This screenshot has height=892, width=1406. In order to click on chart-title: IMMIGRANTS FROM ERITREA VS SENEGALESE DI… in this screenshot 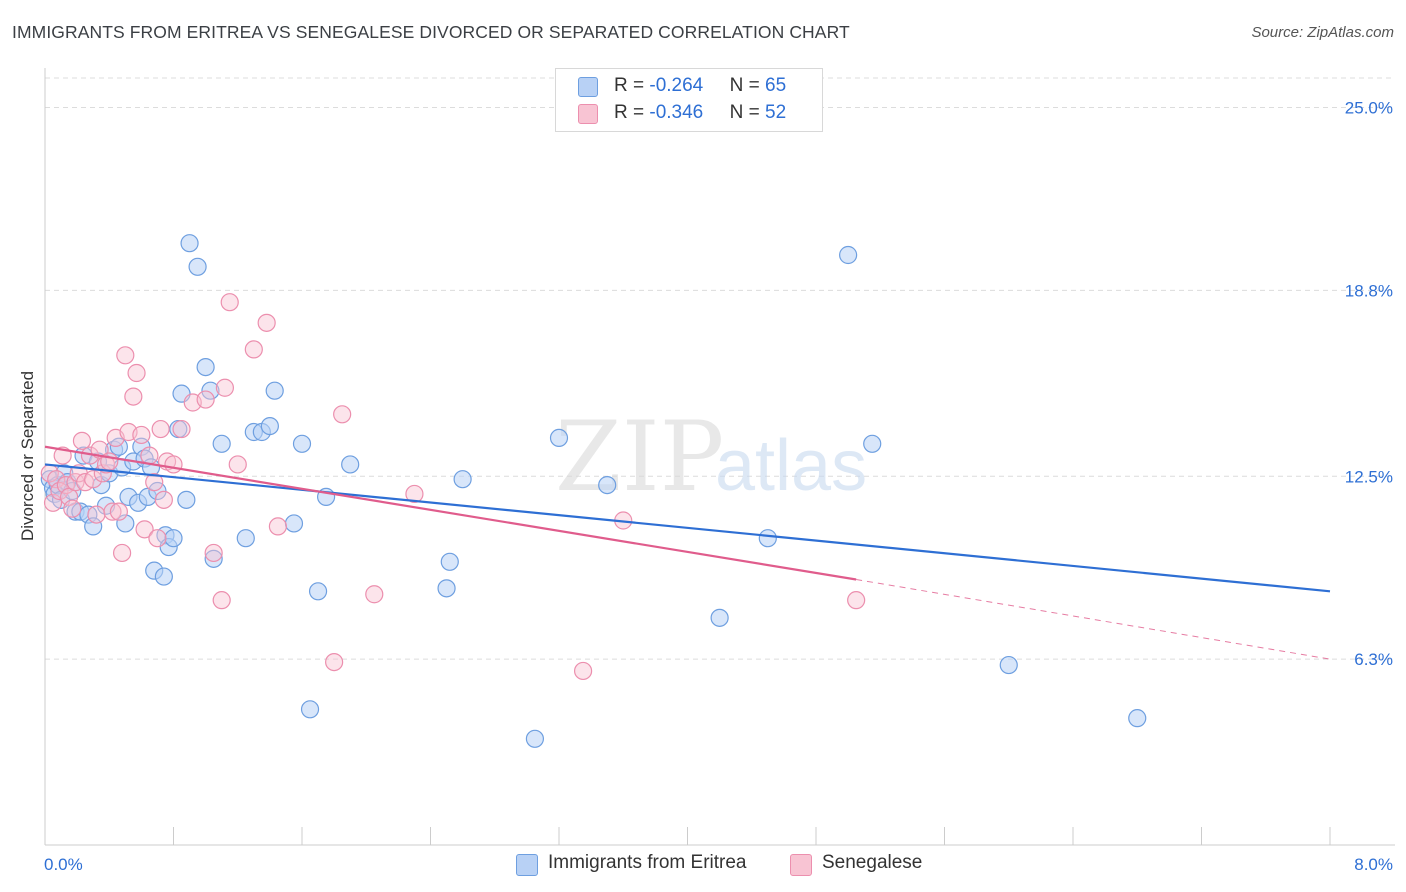, I will do `click(431, 32)`.